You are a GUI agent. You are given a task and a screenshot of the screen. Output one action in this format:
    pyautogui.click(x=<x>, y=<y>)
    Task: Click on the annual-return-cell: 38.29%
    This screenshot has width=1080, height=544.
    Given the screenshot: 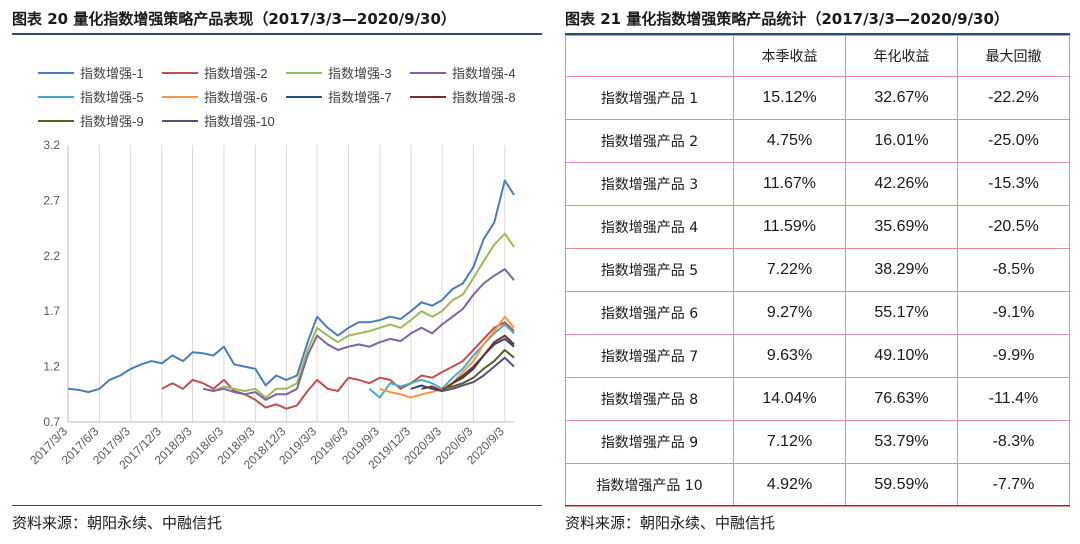 What is the action you would take?
    pyautogui.click(x=901, y=270)
    